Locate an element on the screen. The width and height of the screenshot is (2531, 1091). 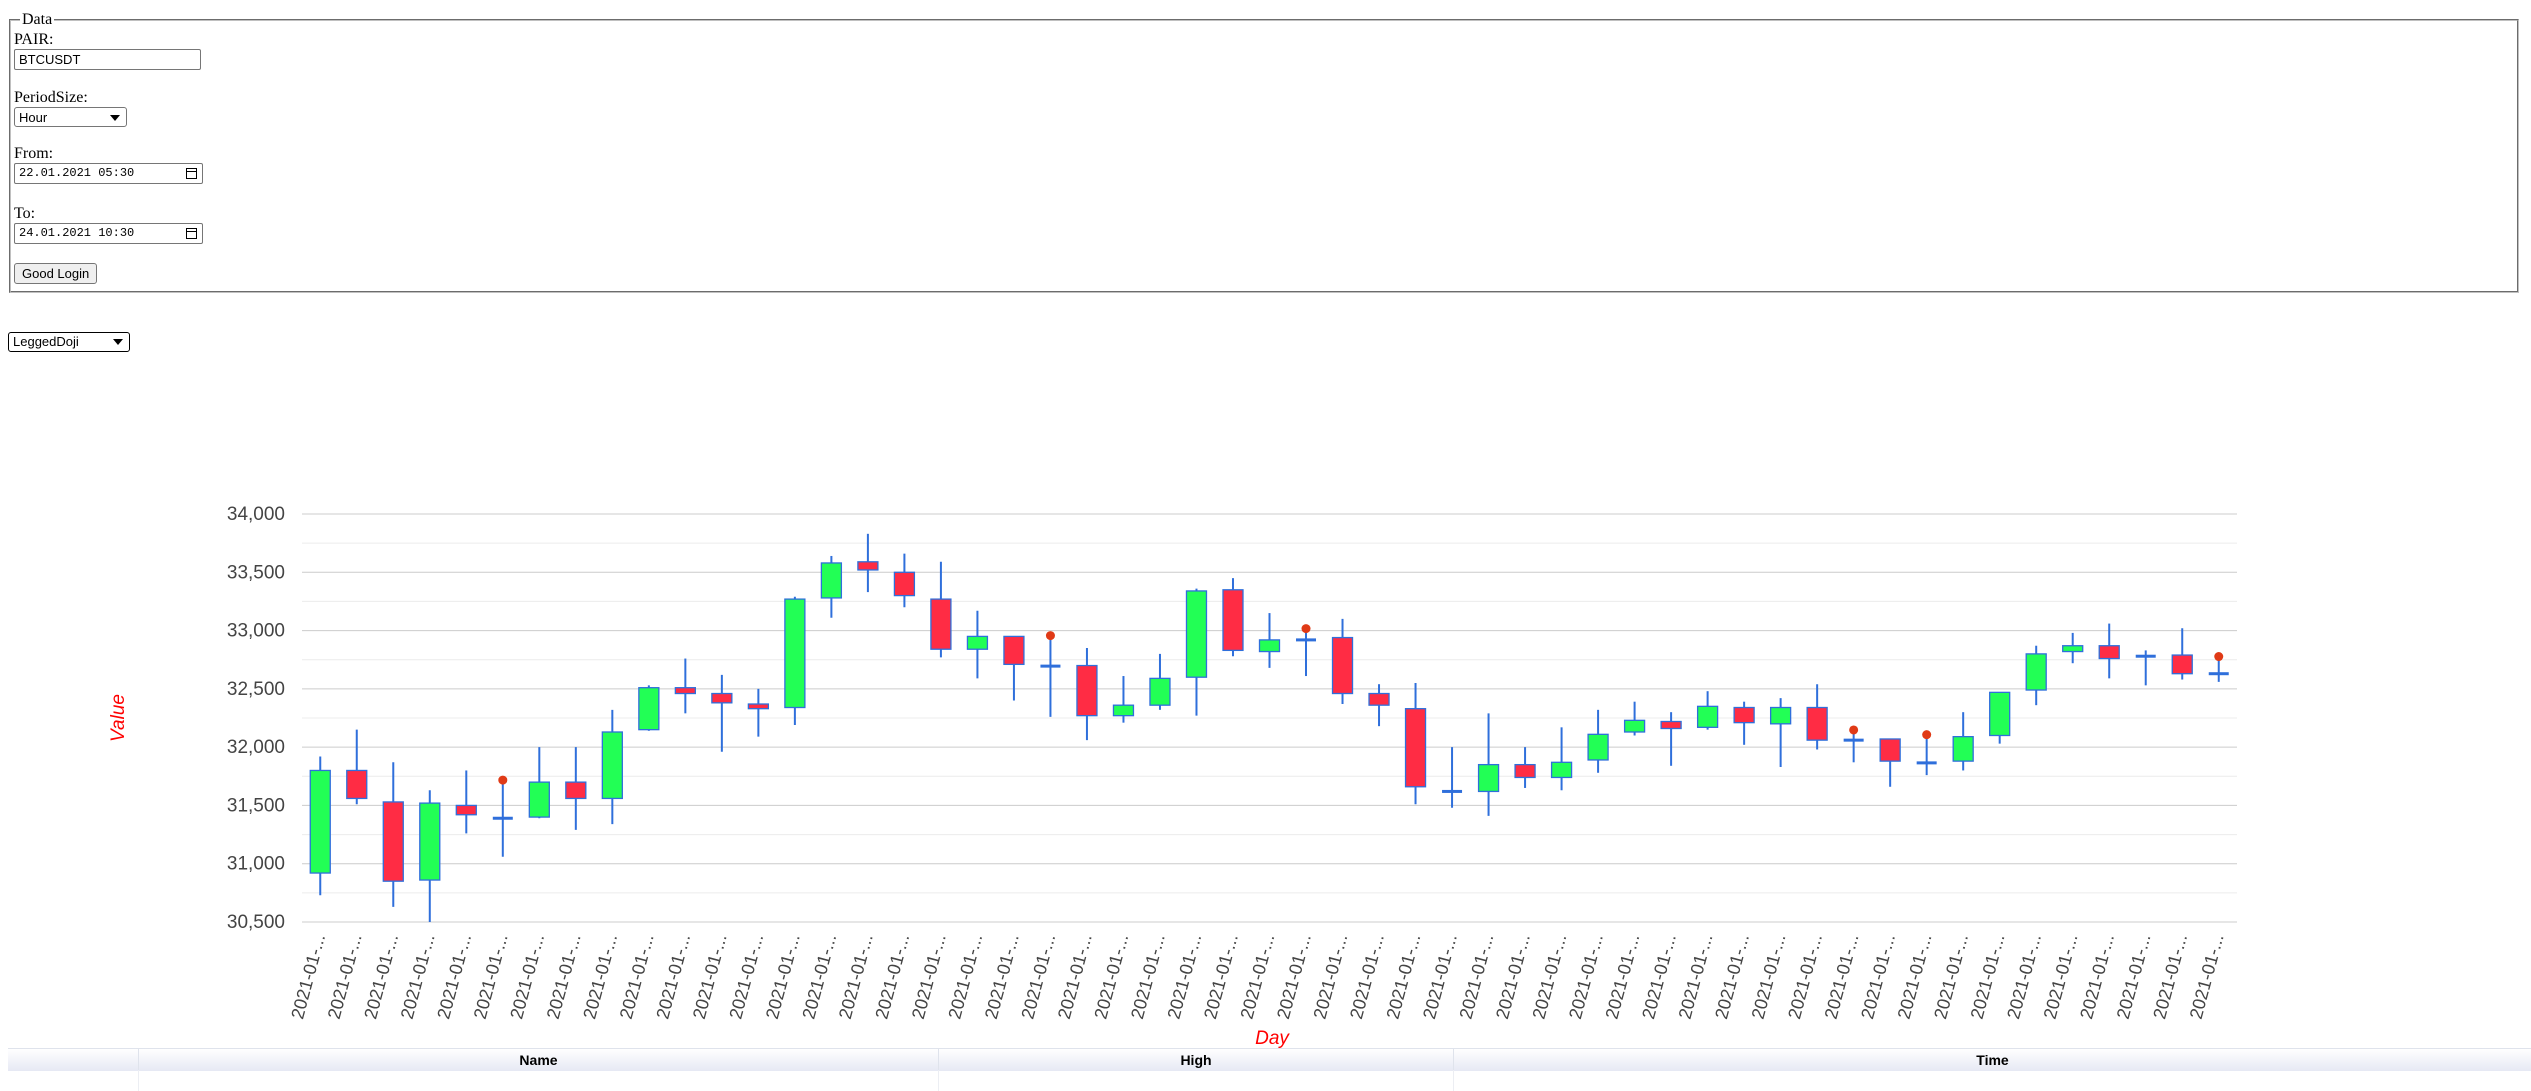
column-header-time: Time is located at coordinates (1992, 1060).